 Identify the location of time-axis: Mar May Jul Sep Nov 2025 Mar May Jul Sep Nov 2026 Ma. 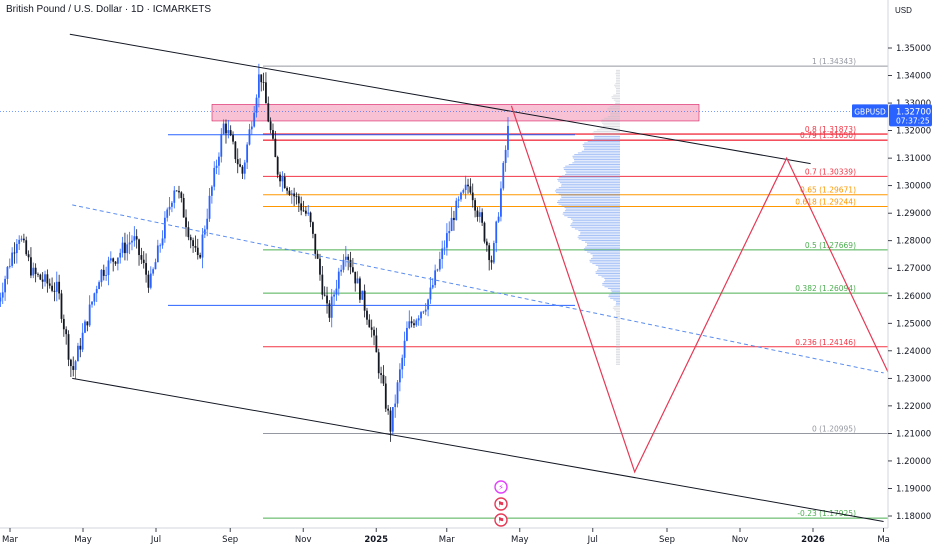
(445, 536).